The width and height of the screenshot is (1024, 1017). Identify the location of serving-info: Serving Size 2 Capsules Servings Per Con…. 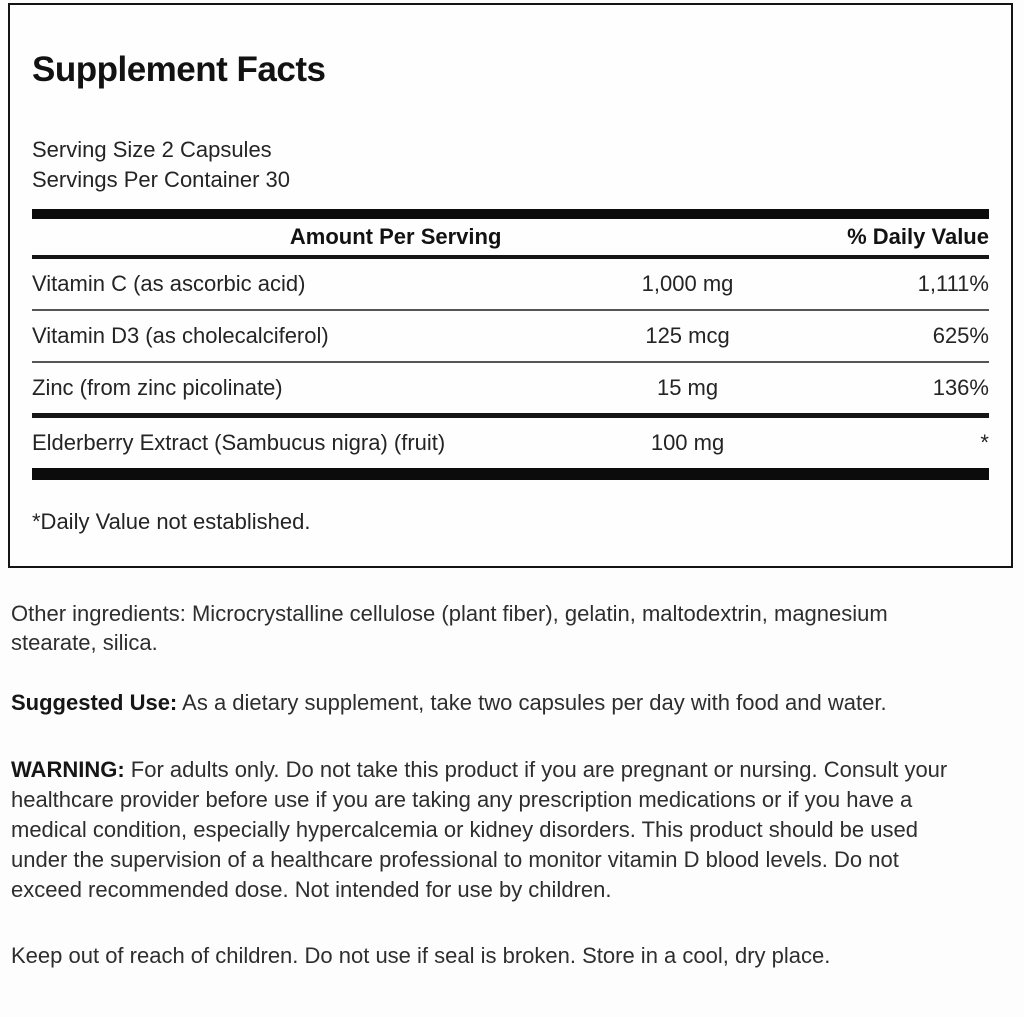
(510, 165).